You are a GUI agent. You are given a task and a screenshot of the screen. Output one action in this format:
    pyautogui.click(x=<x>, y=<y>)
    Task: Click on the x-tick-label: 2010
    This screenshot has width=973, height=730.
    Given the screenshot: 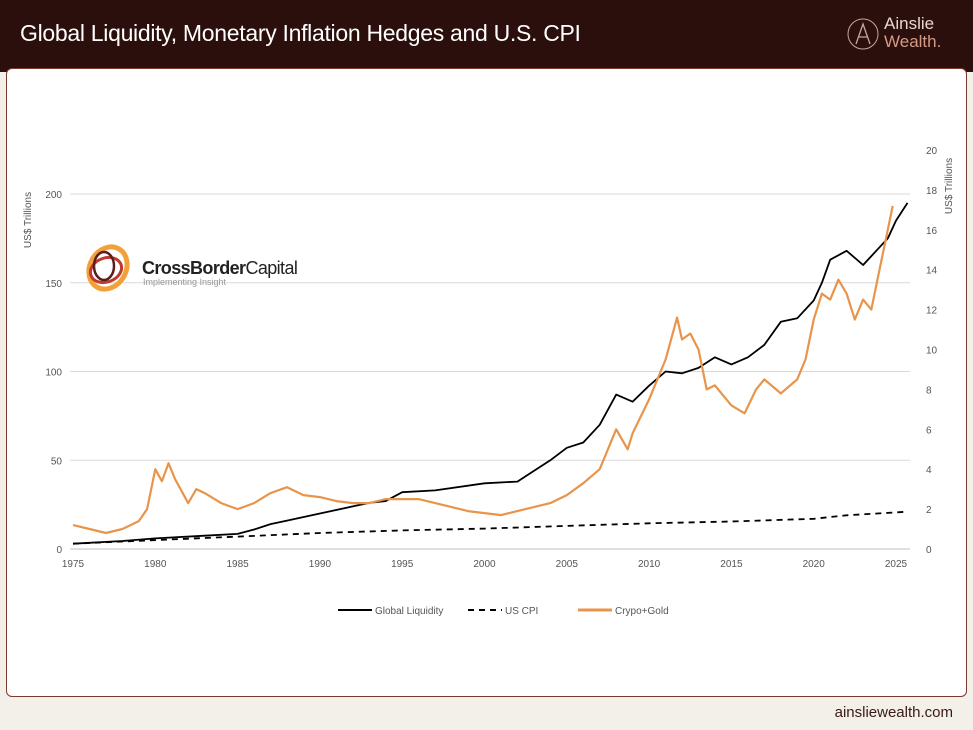 What is the action you would take?
    pyautogui.click(x=649, y=564)
    